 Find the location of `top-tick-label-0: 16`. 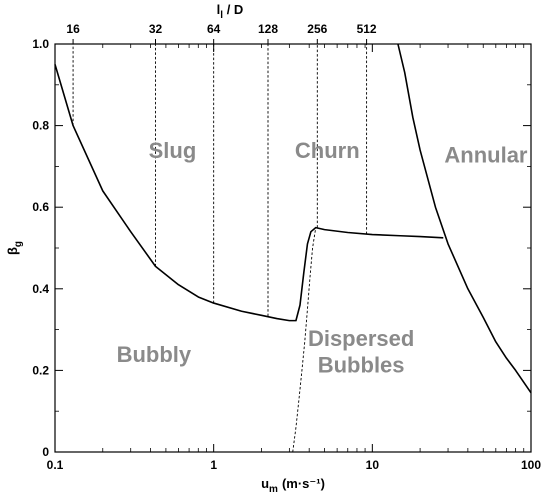

top-tick-label-0: 16 is located at coordinates (73, 29).